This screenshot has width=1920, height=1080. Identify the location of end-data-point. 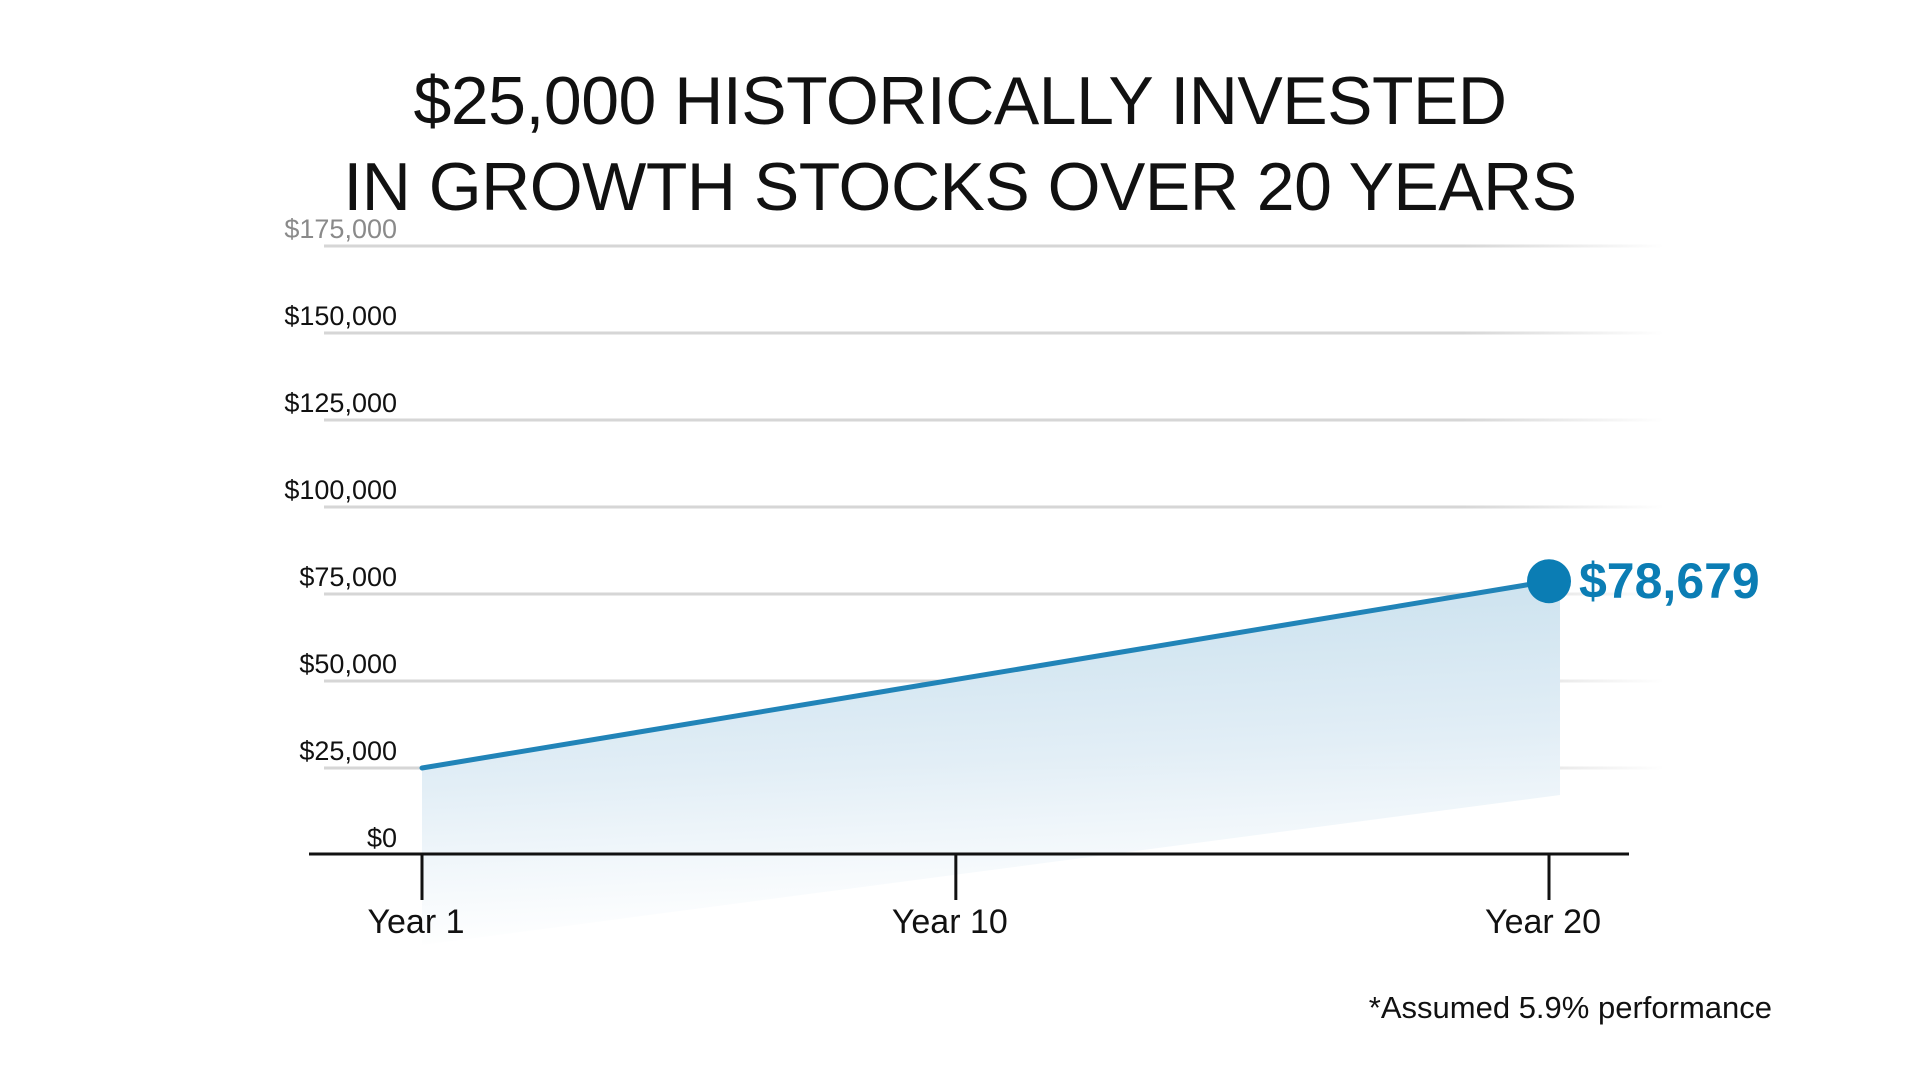
(1549, 581).